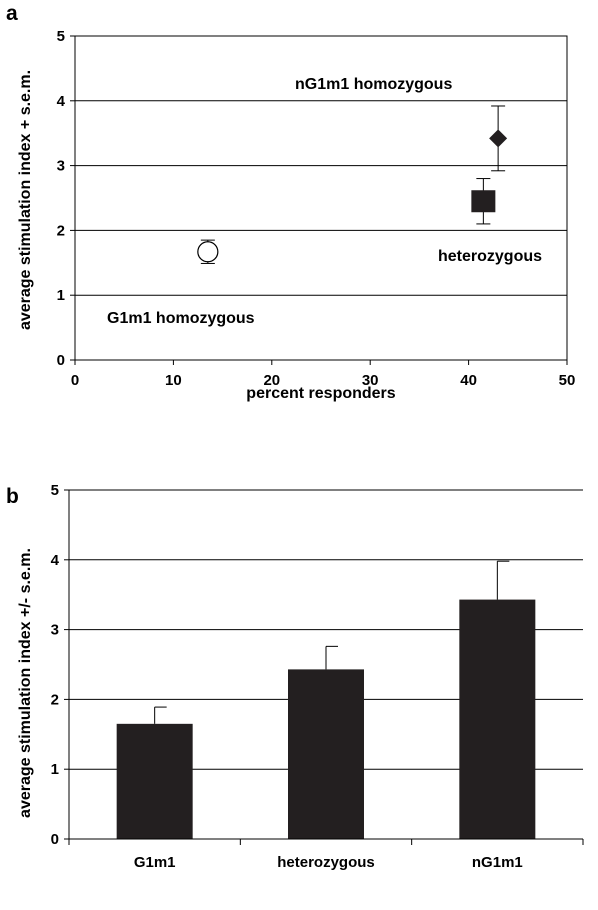 The image size is (598, 910). Describe the element at coordinates (25, 200) in the screenshot. I see `panel-a-y-axis-title: average stimulation index + s.e.m.` at that location.